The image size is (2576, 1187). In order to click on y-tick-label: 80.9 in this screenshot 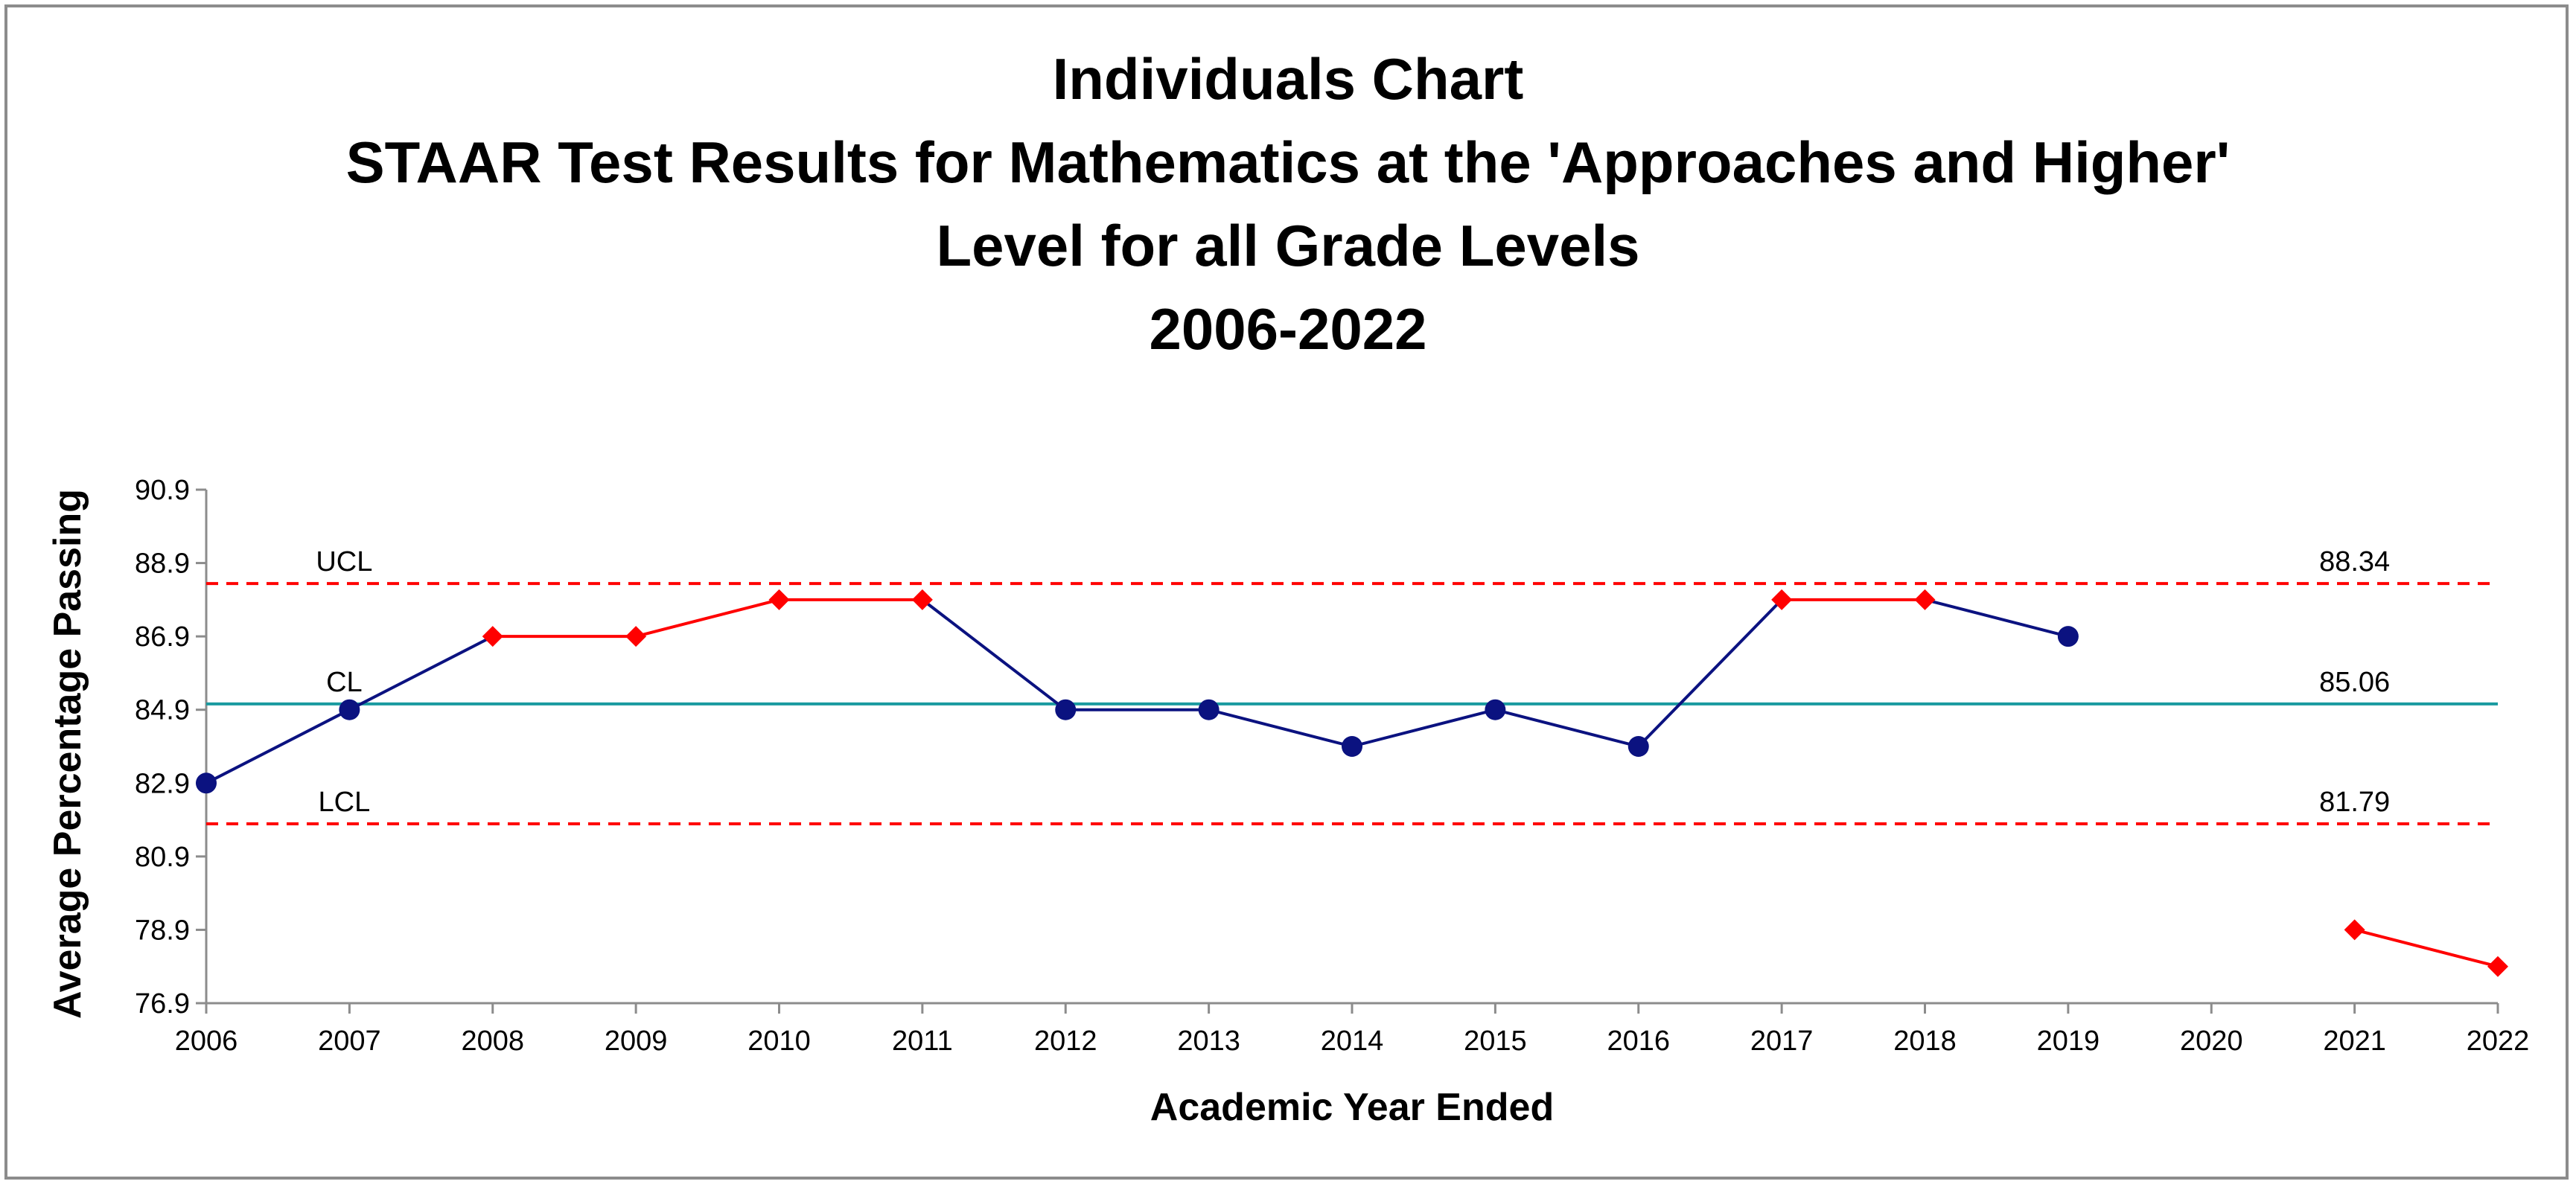, I will do `click(162, 857)`.